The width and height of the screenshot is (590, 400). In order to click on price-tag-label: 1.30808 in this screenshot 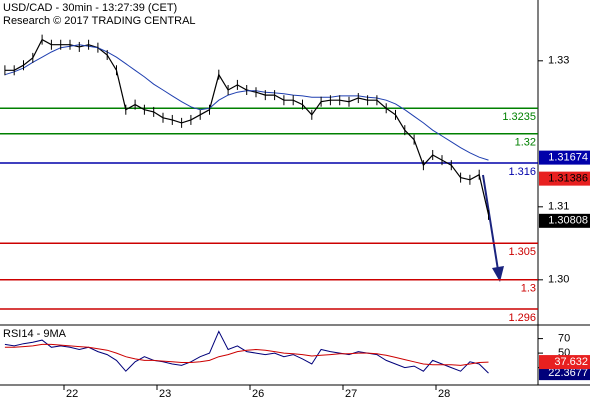, I will do `click(568, 221)`.